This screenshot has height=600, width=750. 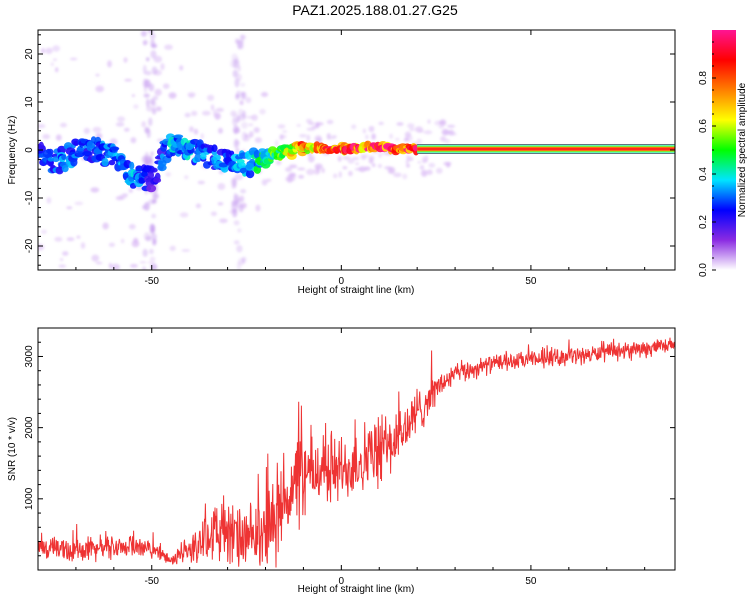 What do you see at coordinates (703, 222) in the screenshot?
I see `colorbar-tick-label: 0.2` at bounding box center [703, 222].